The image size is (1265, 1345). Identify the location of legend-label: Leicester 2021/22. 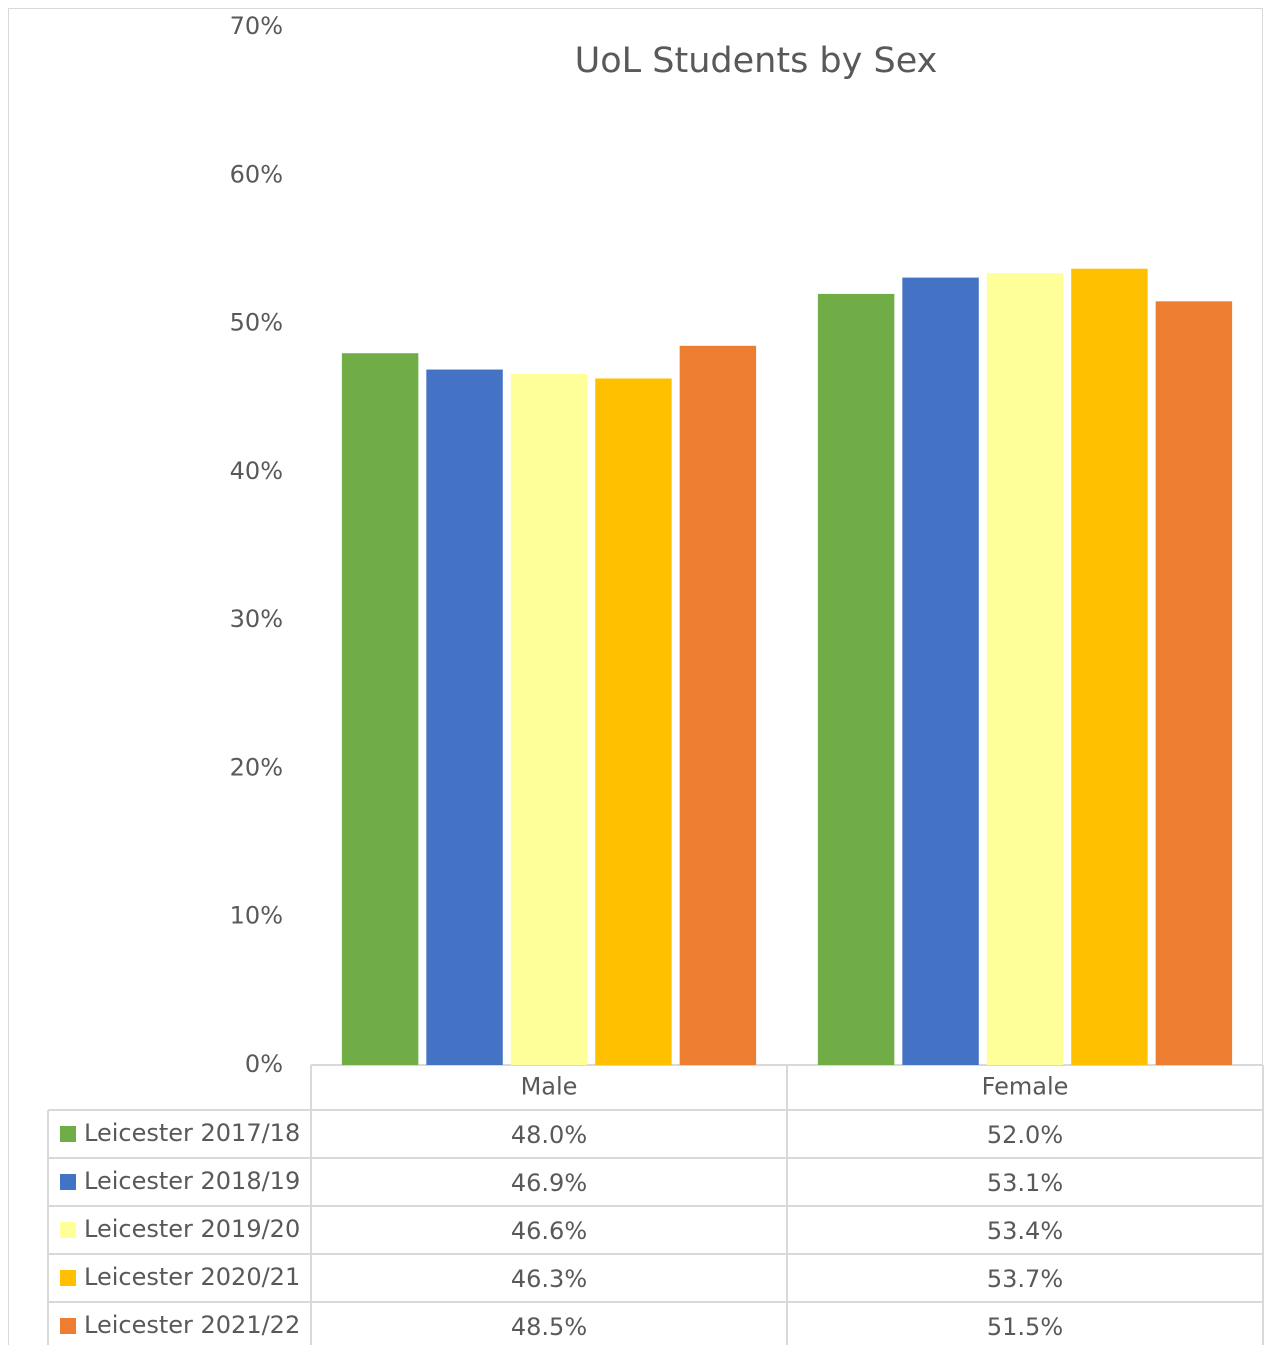
(192, 1325).